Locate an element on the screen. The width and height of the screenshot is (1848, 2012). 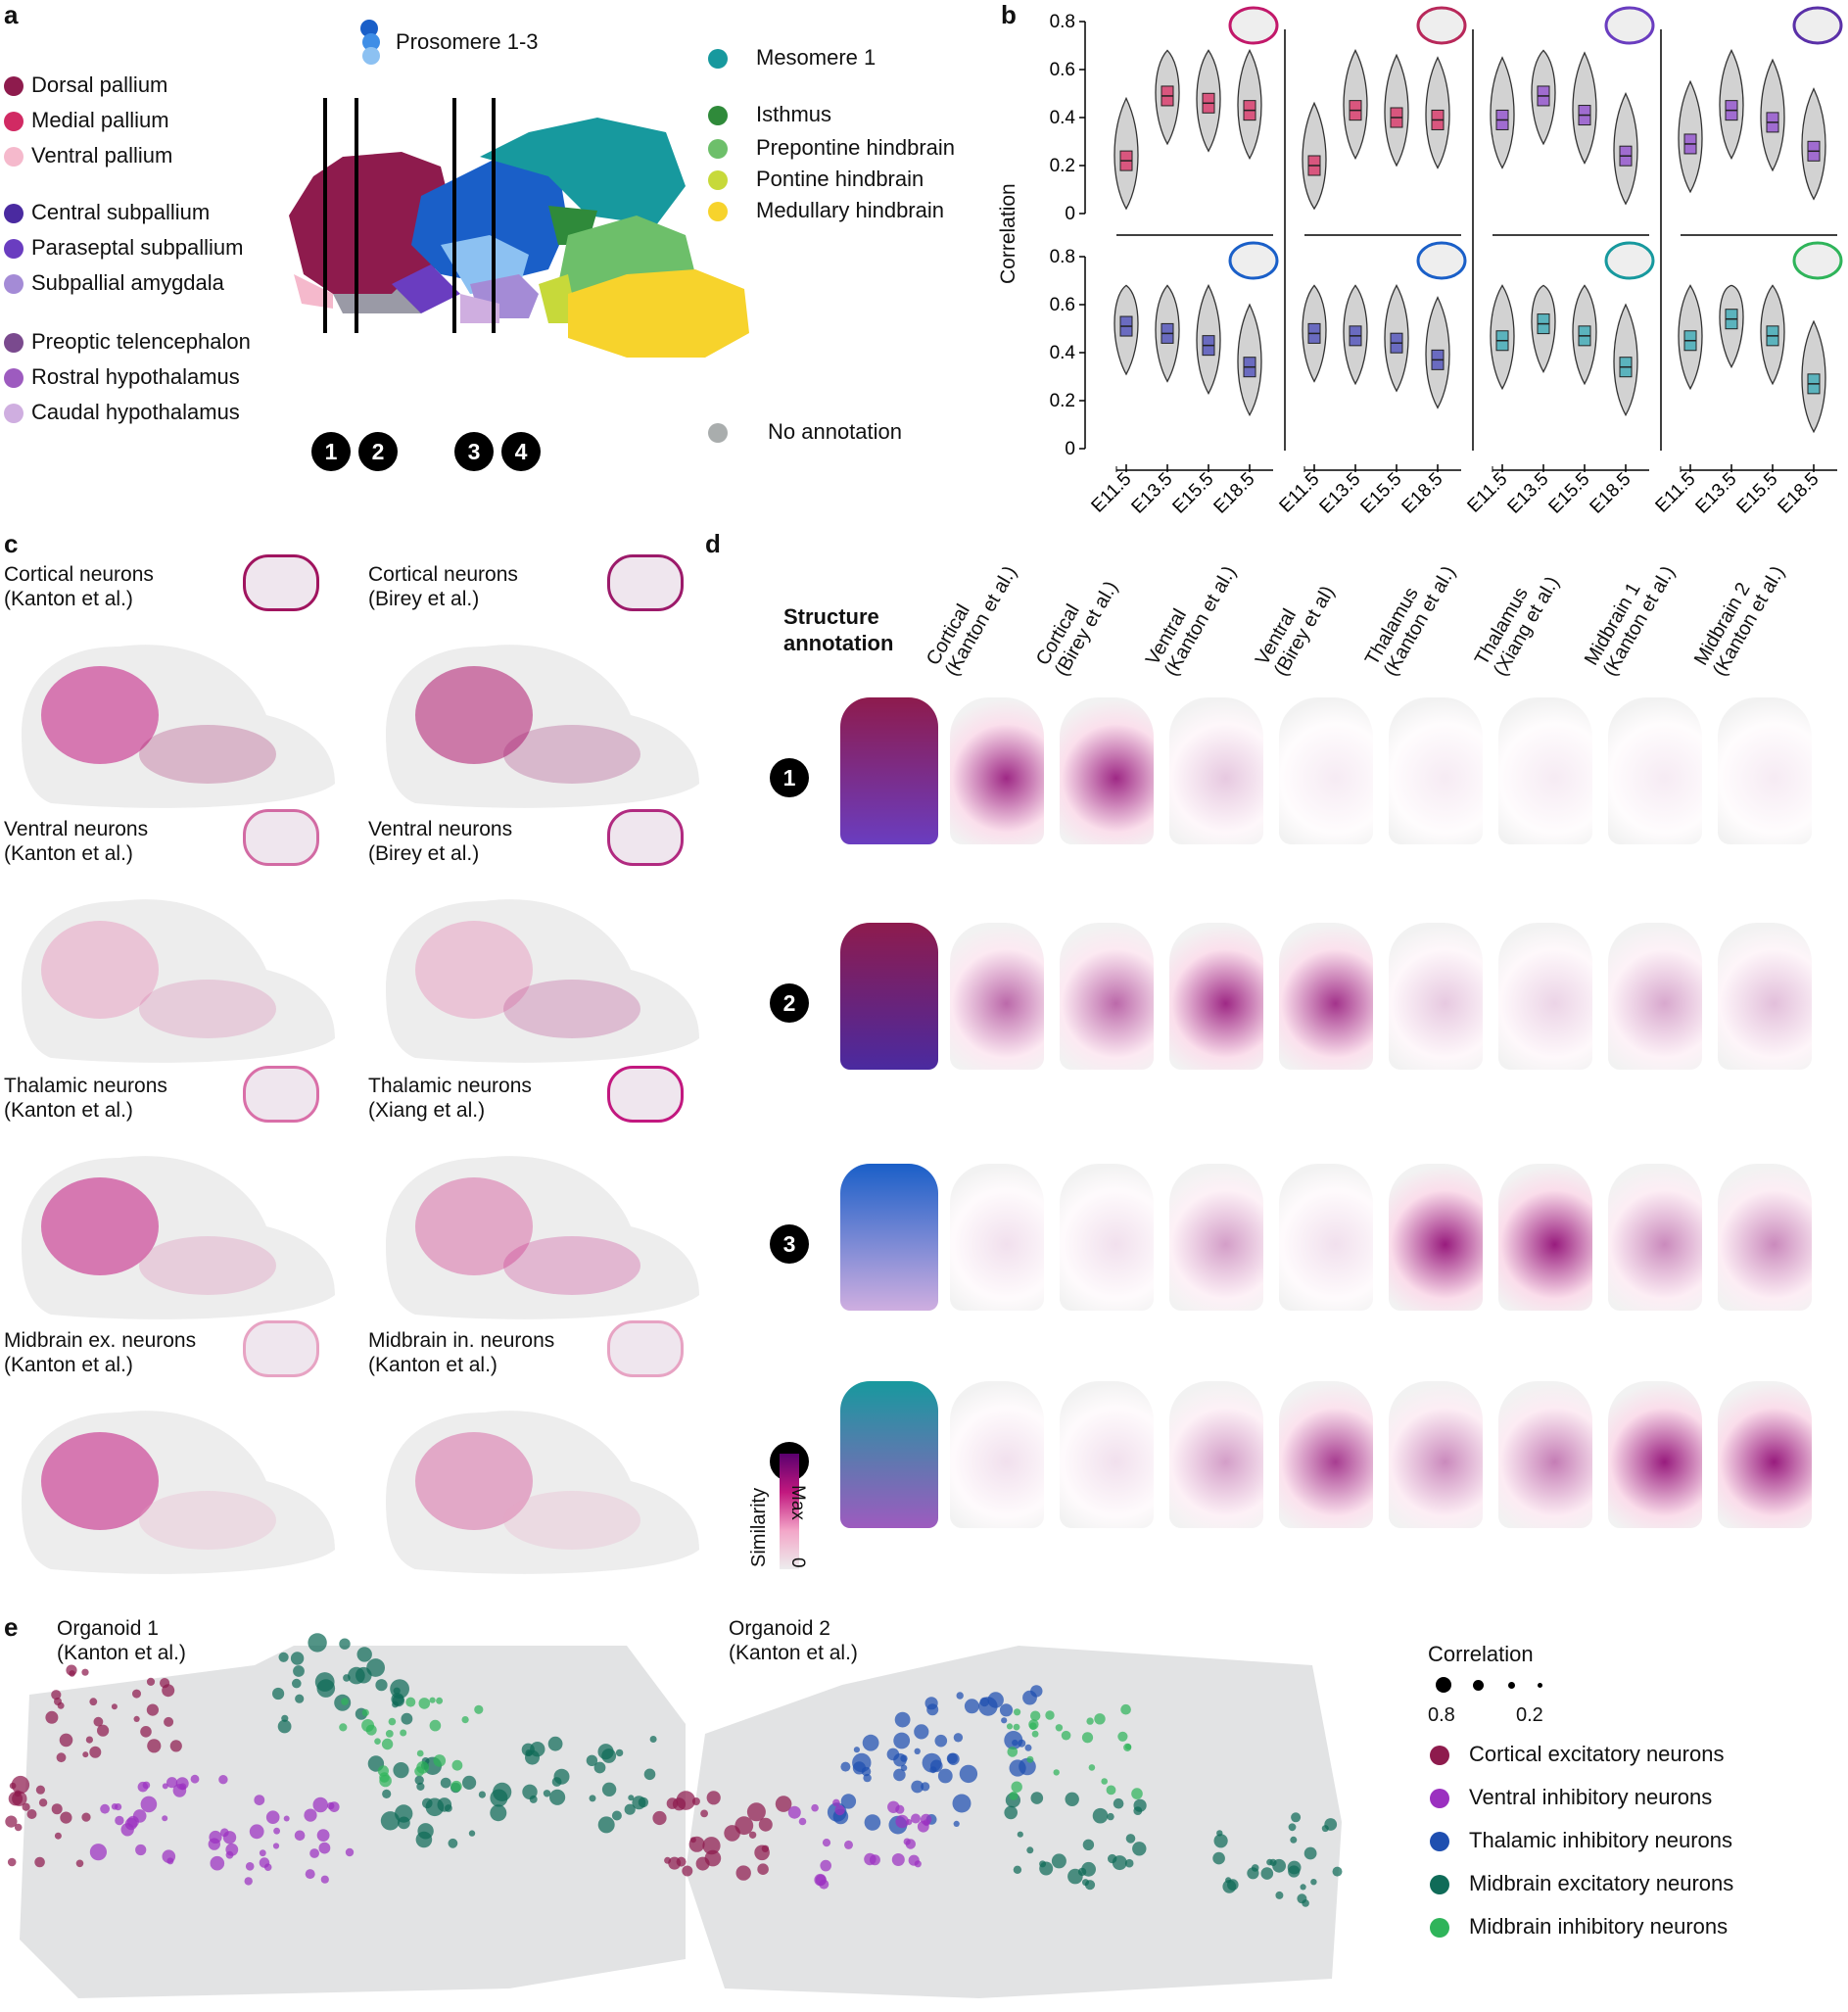
legend-label-2: Thalamic inhibitory neurons is located at coordinates (1601, 1840).